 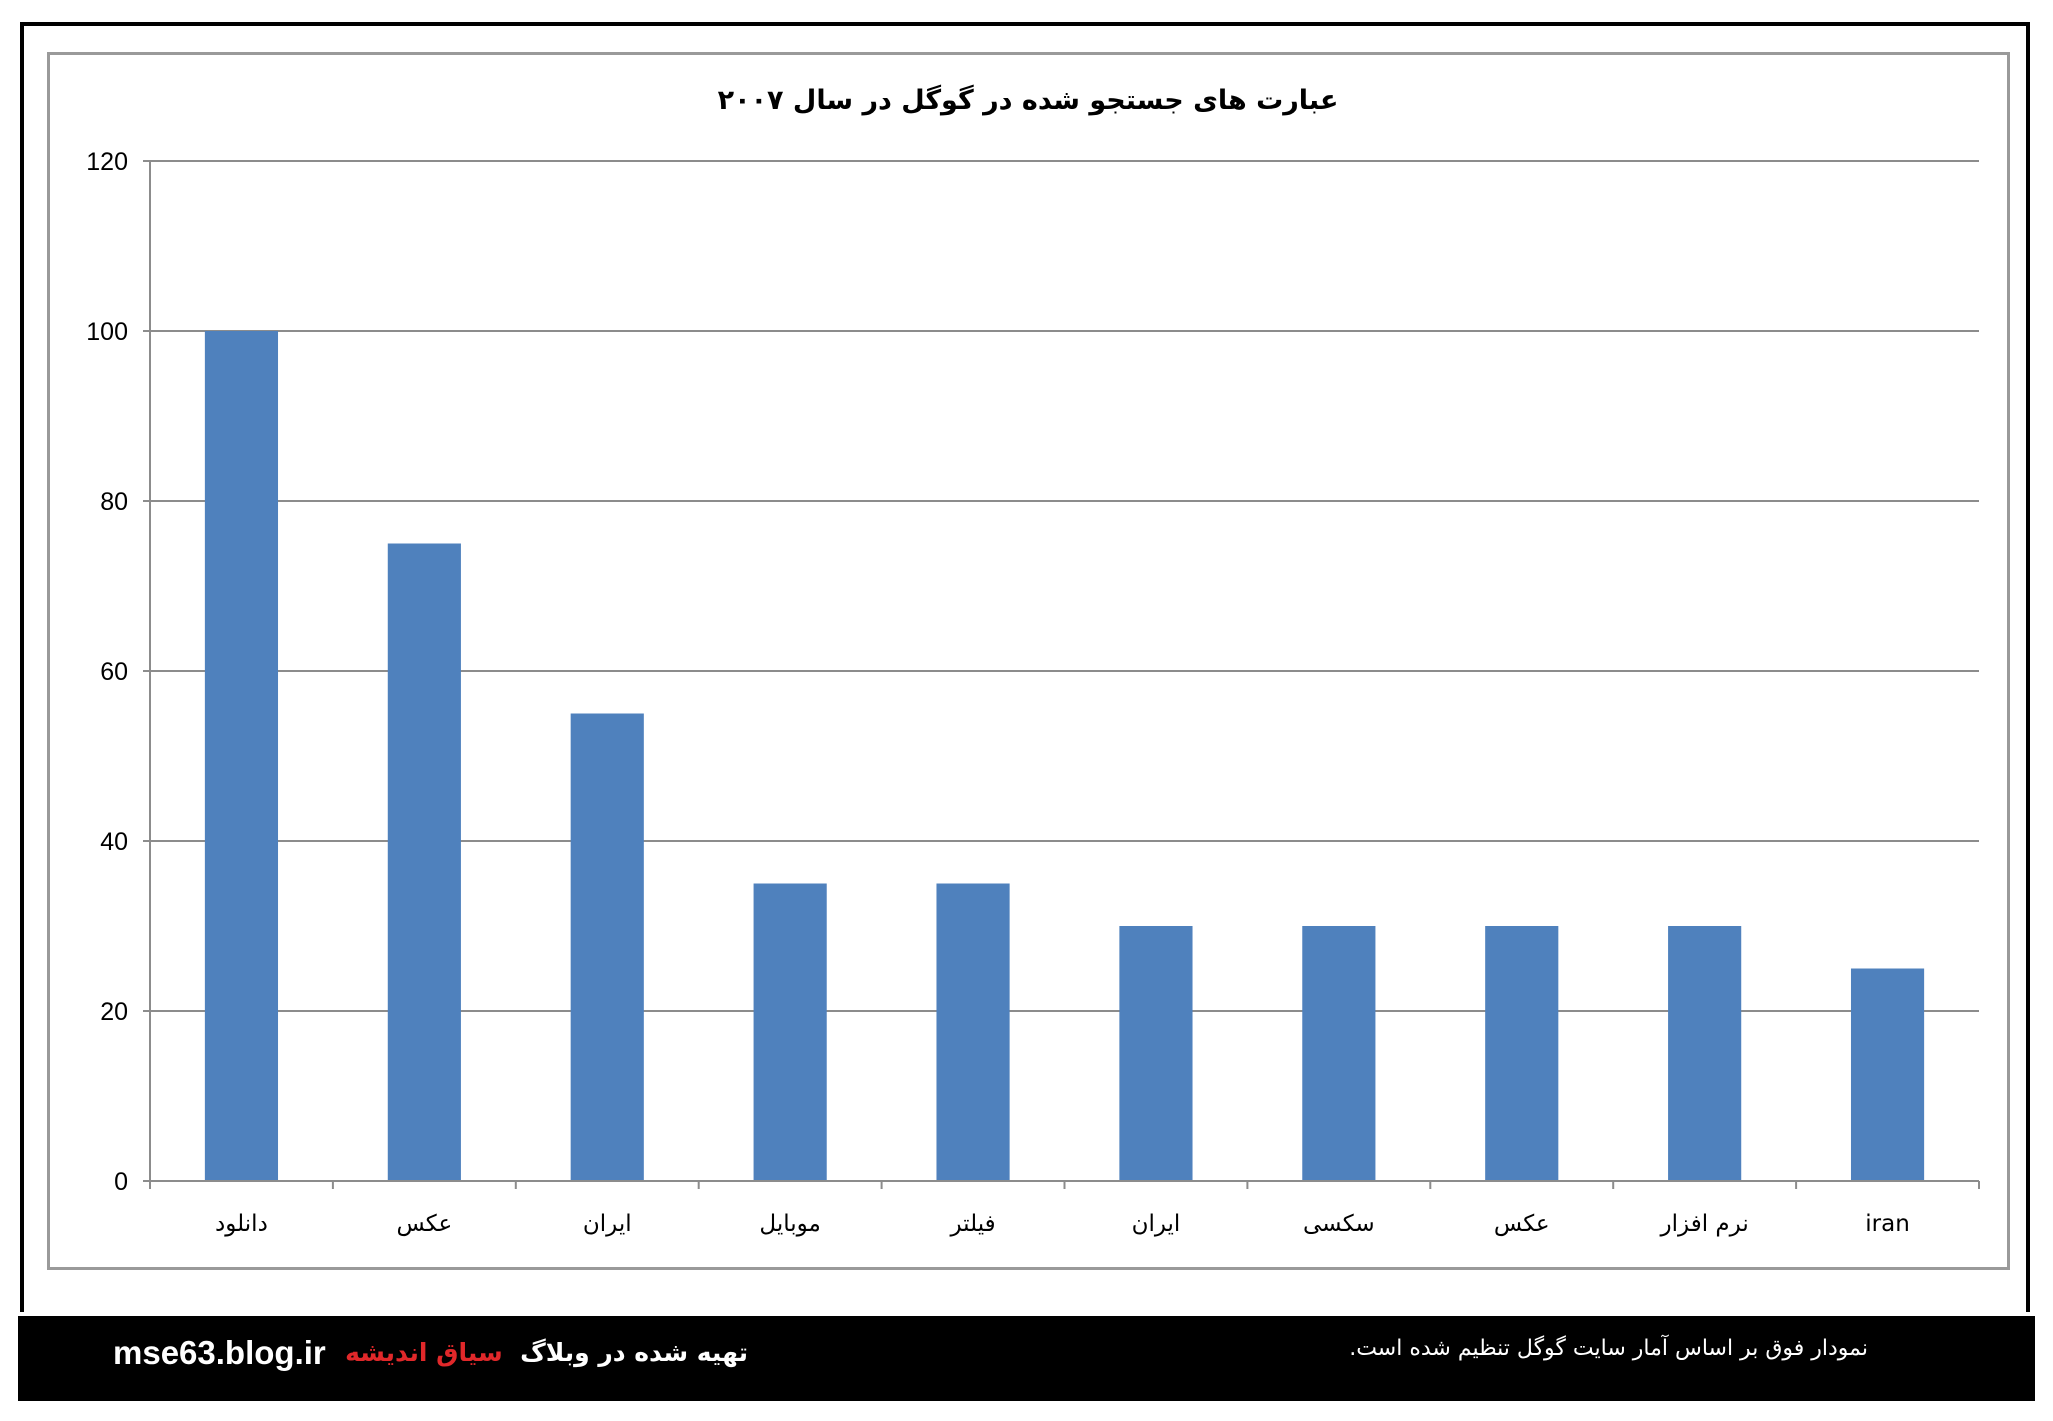 I want to click on y-tick-label: 120, so click(x=107, y=162).